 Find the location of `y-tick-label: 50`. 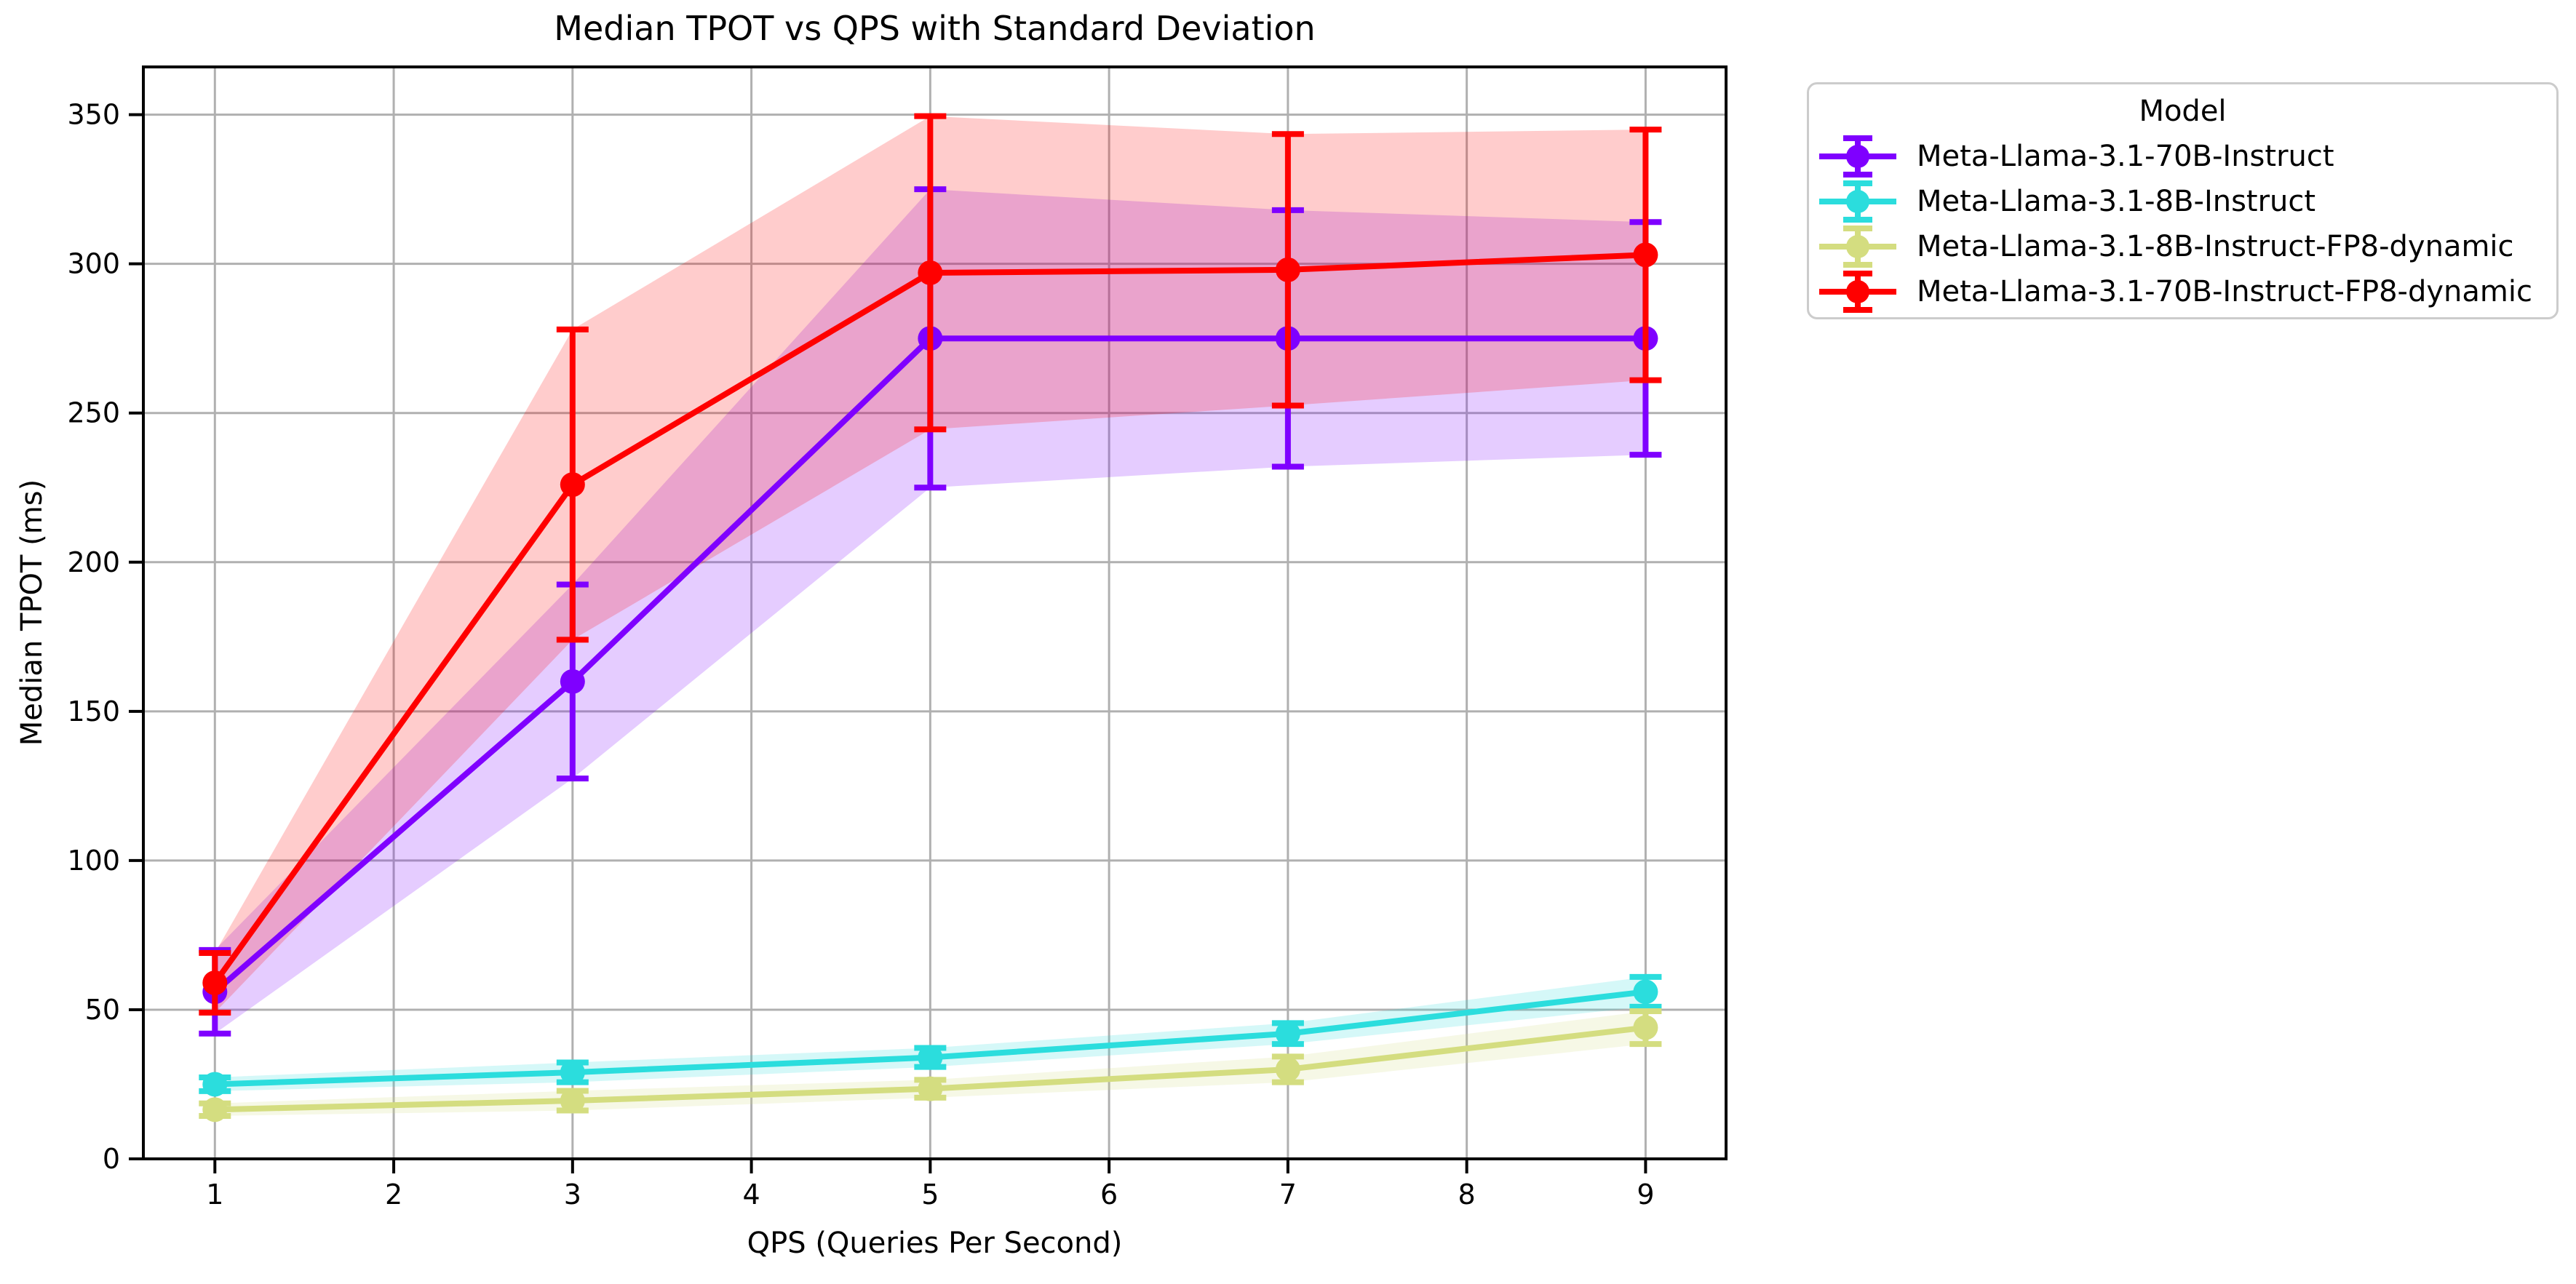

y-tick-label: 50 is located at coordinates (102, 1010).